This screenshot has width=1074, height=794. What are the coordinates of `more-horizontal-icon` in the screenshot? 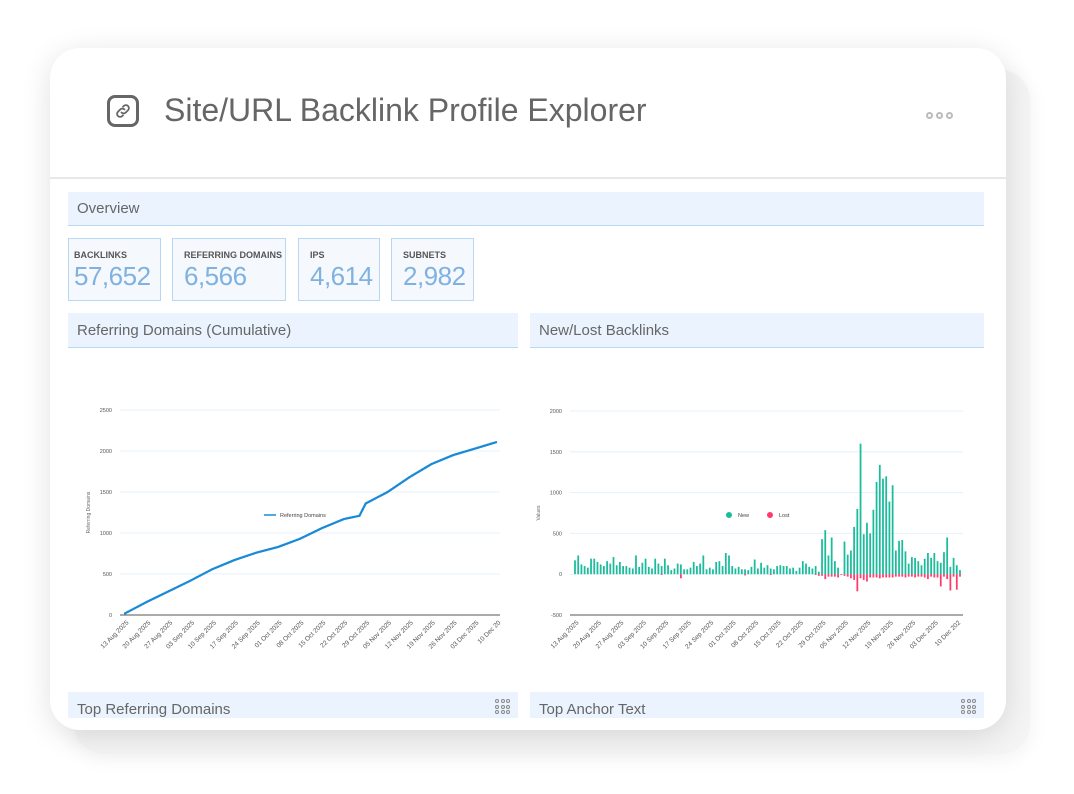 It's located at (939, 115).